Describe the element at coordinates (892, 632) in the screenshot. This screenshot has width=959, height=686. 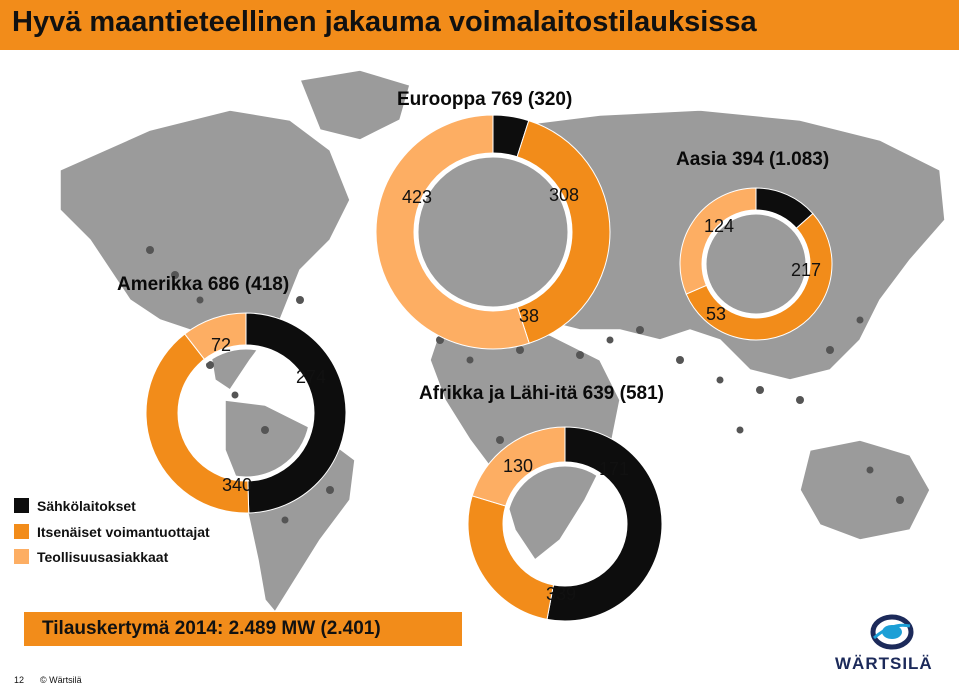
I see `logo-mark-icon` at that location.